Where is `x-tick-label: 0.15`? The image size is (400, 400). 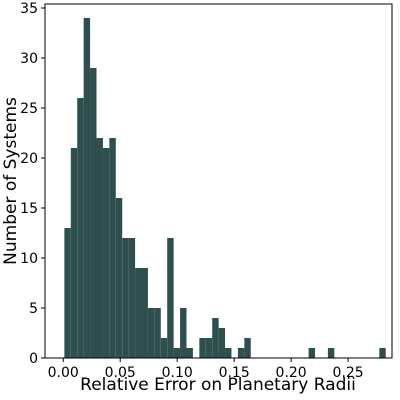 x-tick-label: 0.15 is located at coordinates (234, 373).